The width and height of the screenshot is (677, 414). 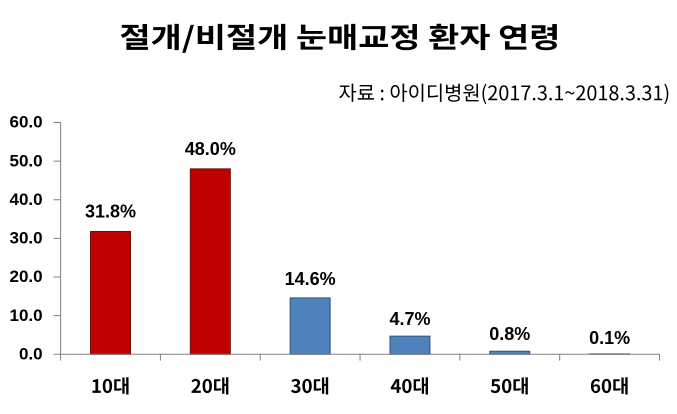 I want to click on svg-text: 0.0, so click(x=31, y=354).